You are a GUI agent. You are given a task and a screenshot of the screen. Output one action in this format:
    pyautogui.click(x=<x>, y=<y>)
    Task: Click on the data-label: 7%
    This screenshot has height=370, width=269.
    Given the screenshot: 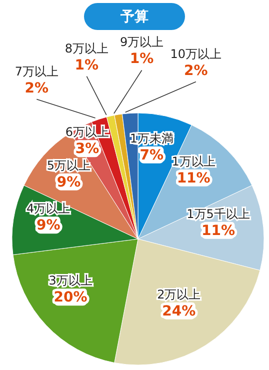 What is the action you would take?
    pyautogui.click(x=152, y=155)
    